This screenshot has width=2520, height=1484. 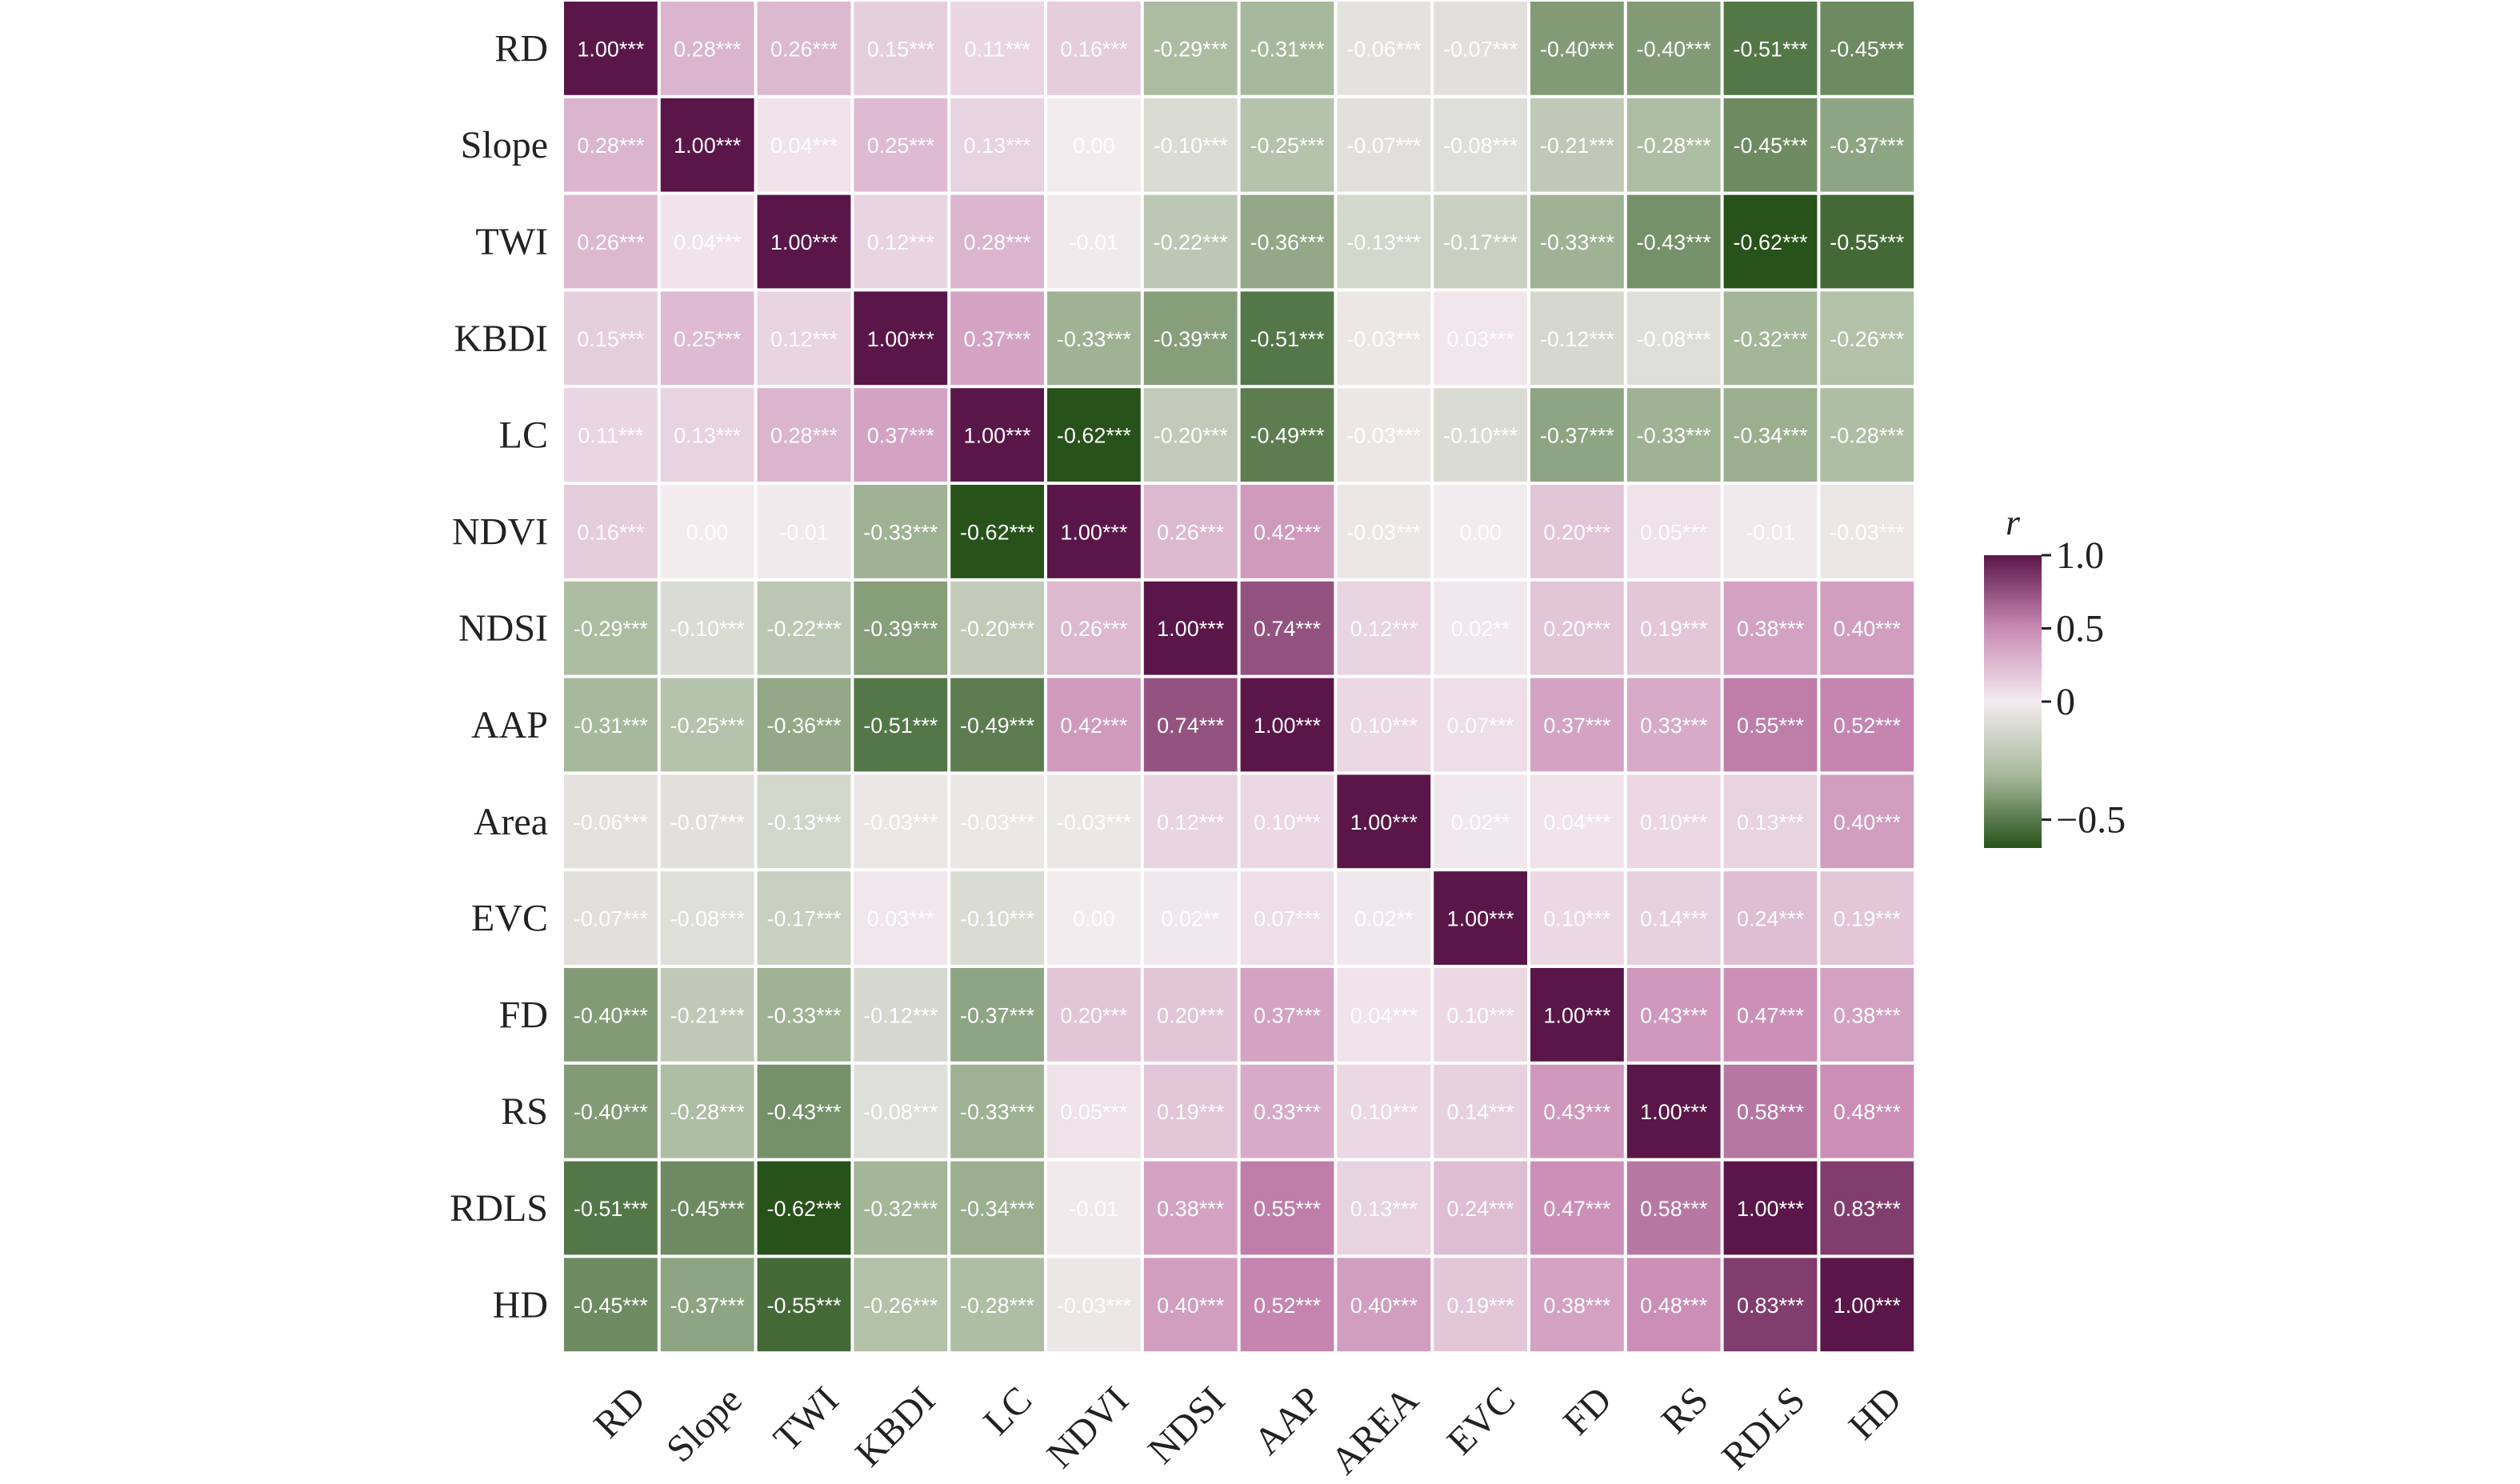 I want to click on cell-value-label: -0.39***, so click(x=1191, y=339).